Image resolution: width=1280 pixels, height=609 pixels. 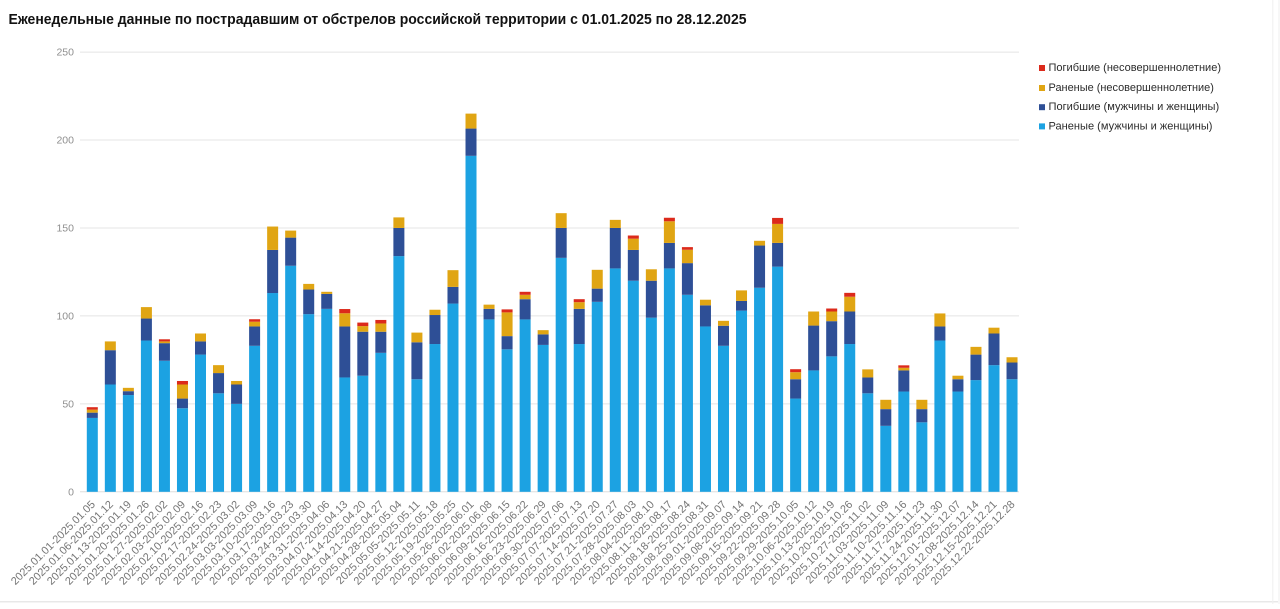 What do you see at coordinates (65, 141) in the screenshot?
I see `svg-text: 200` at bounding box center [65, 141].